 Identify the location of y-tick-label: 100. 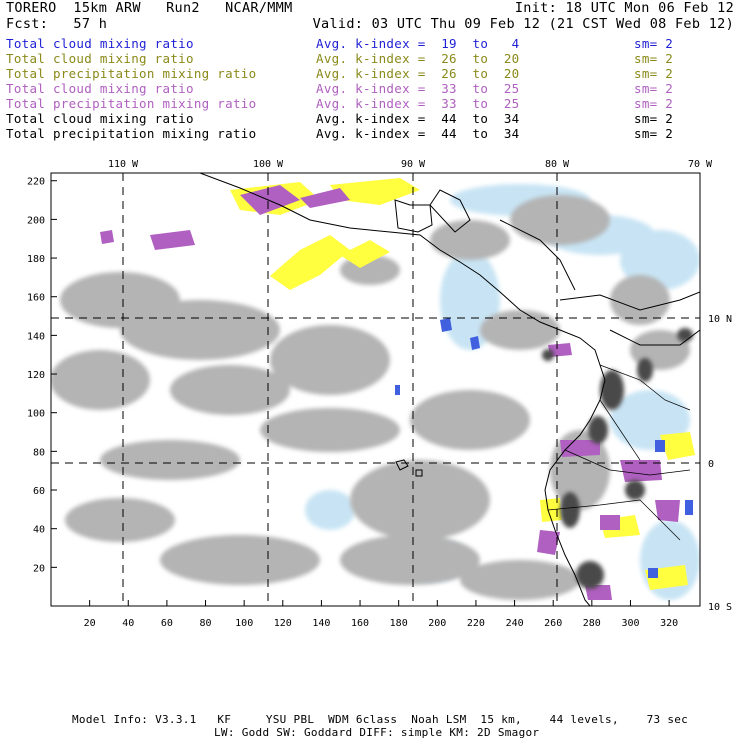
(36, 414).